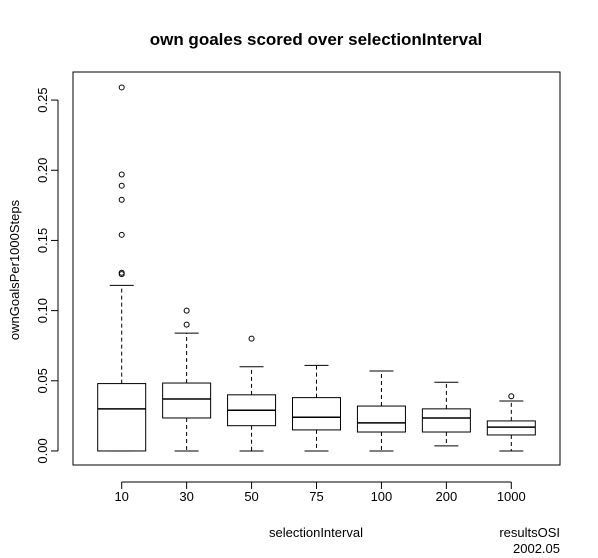 This screenshot has height=558, width=598. Describe the element at coordinates (14, 269) in the screenshot. I see `y-axis-label: ownGoalsPer1000Steps` at that location.